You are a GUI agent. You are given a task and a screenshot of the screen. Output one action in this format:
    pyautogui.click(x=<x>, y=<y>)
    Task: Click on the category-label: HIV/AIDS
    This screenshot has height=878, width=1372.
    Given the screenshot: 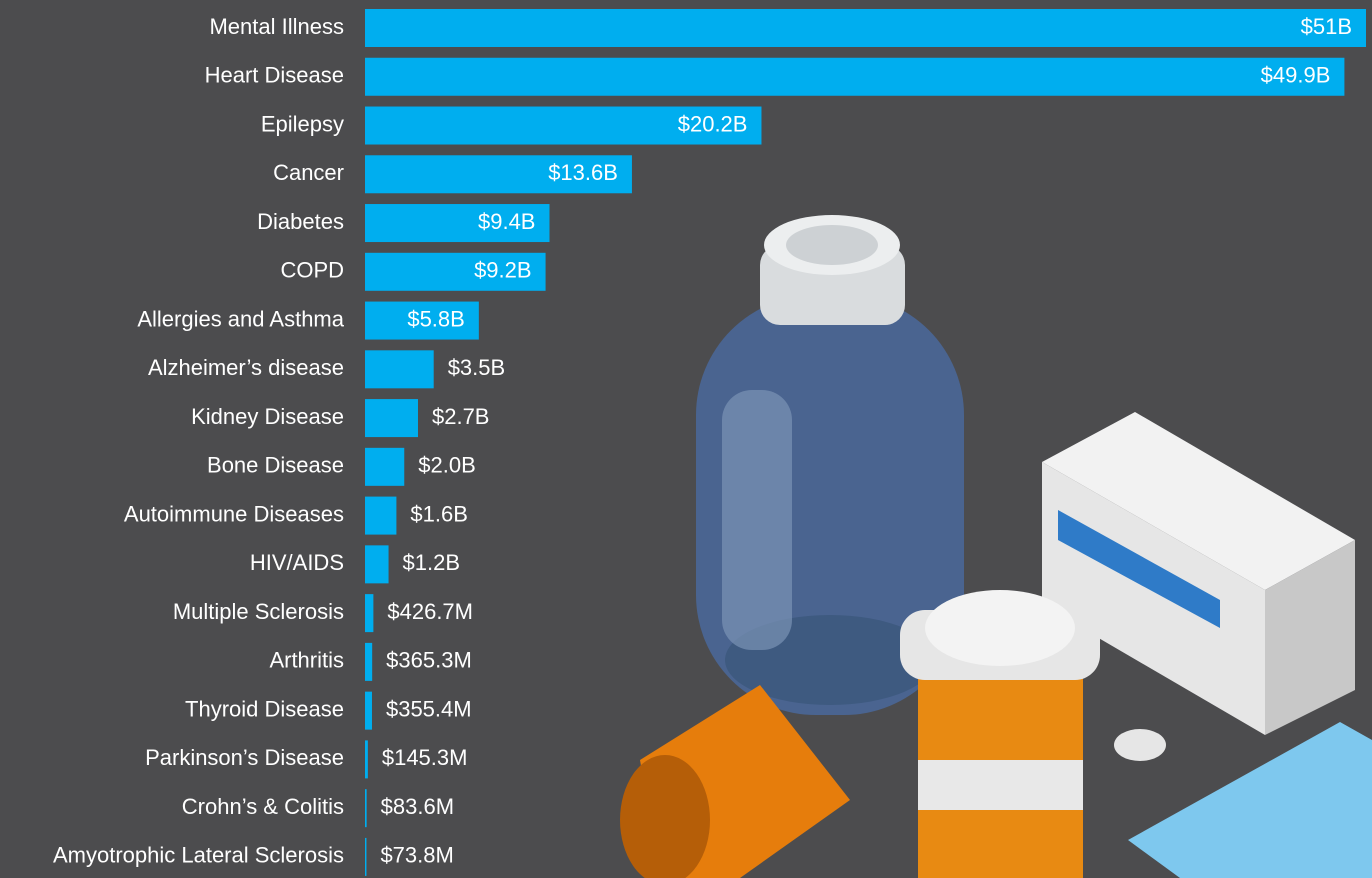 What is the action you would take?
    pyautogui.click(x=297, y=562)
    